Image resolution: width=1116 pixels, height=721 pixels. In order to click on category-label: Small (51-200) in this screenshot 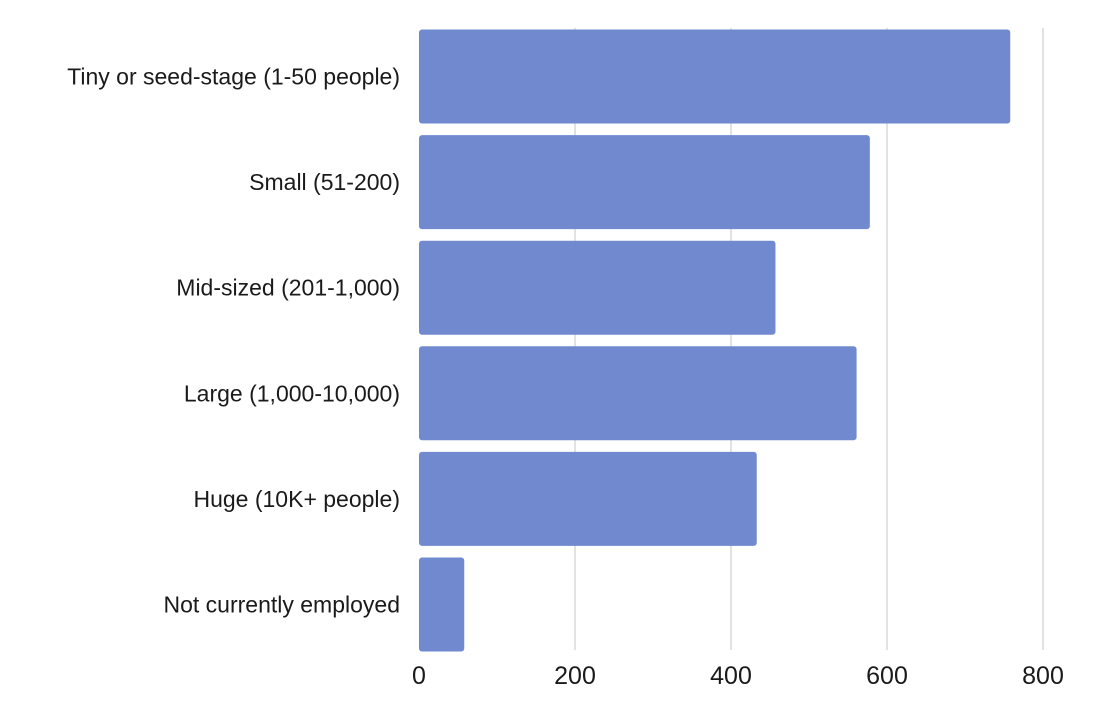, I will do `click(324, 182)`.